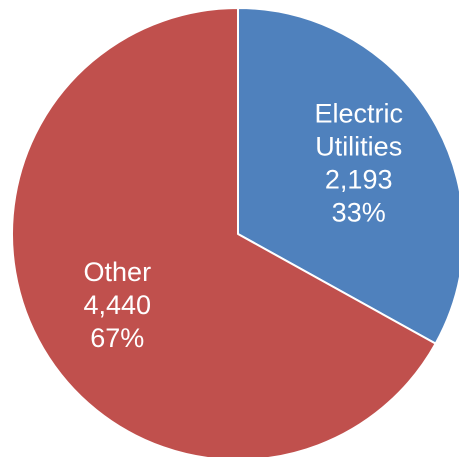  Describe the element at coordinates (118, 305) in the screenshot. I see `slice-value-label: 4,440` at that location.